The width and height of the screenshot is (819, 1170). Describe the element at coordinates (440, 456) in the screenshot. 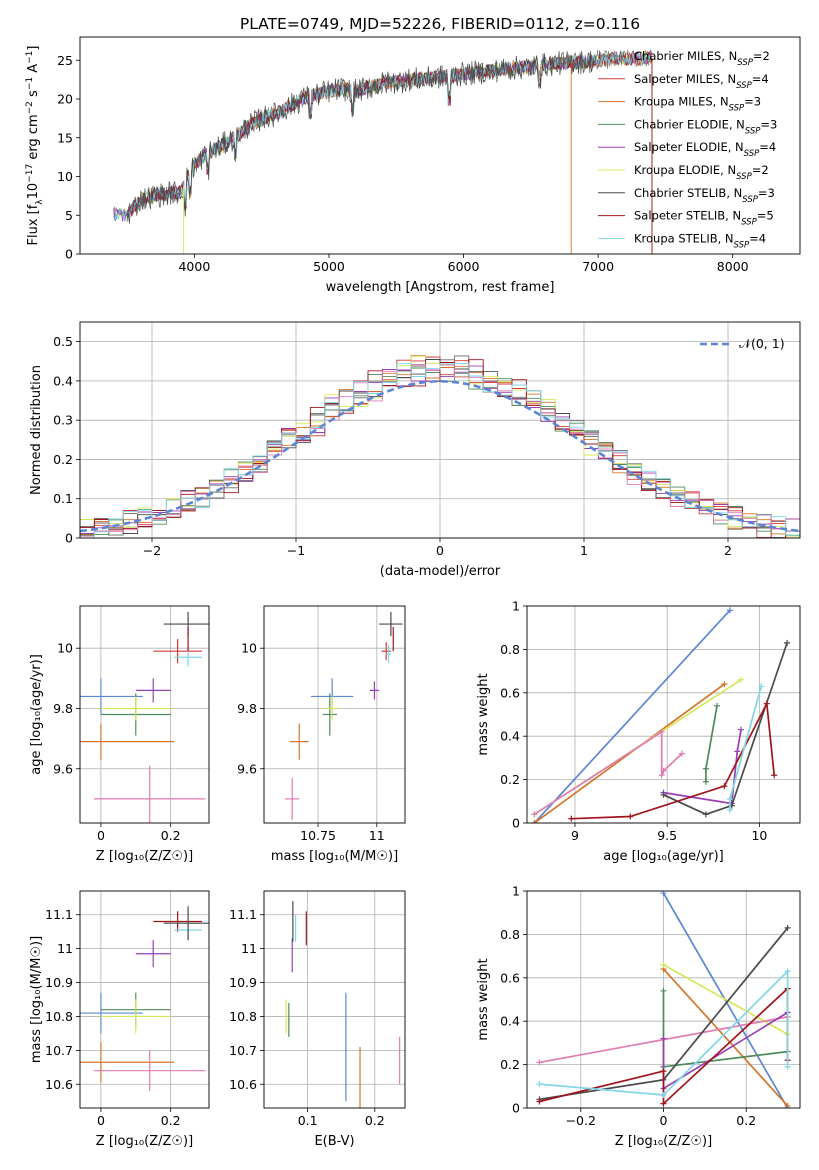

I see `normal-reference-curve` at that location.